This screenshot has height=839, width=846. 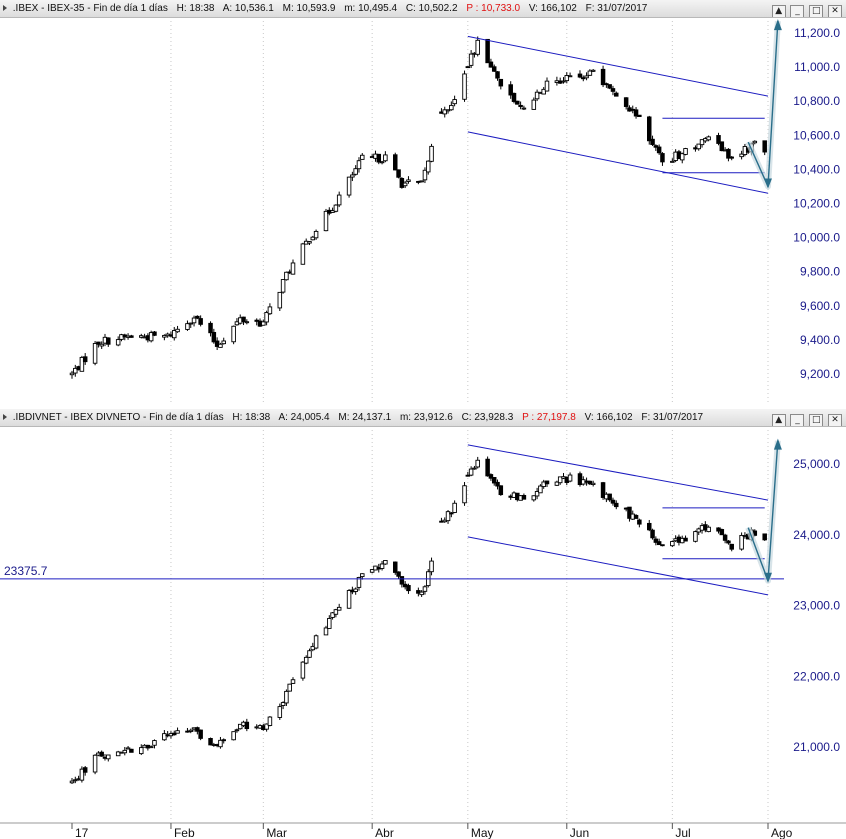 What do you see at coordinates (195, 8) in the screenshot?
I see `ibex-hour: H: 18:38` at bounding box center [195, 8].